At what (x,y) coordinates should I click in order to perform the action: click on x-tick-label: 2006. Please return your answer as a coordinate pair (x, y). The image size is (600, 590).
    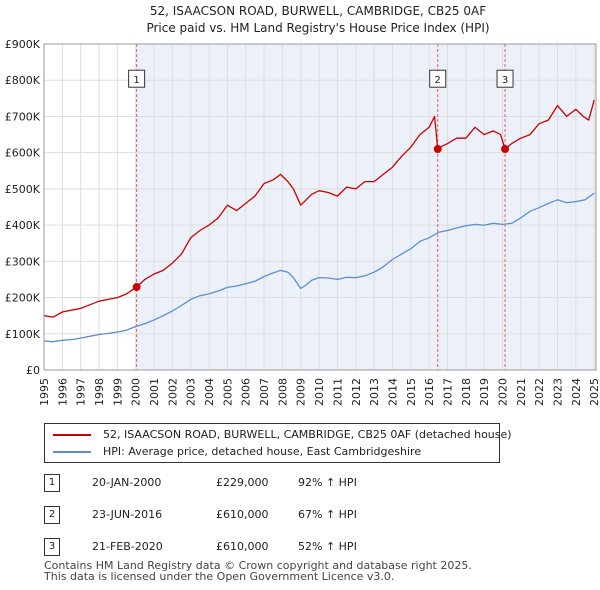
    Looking at the image, I should click on (246, 392).